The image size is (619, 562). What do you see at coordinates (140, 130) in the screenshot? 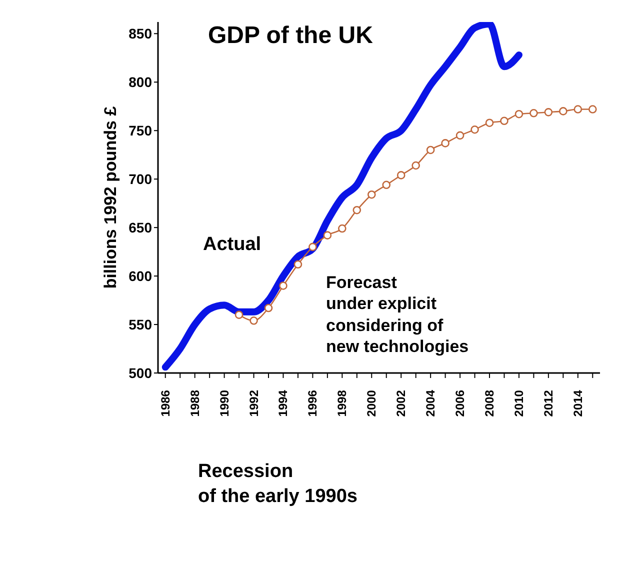
I see `y-tick-label: 750` at bounding box center [140, 130].